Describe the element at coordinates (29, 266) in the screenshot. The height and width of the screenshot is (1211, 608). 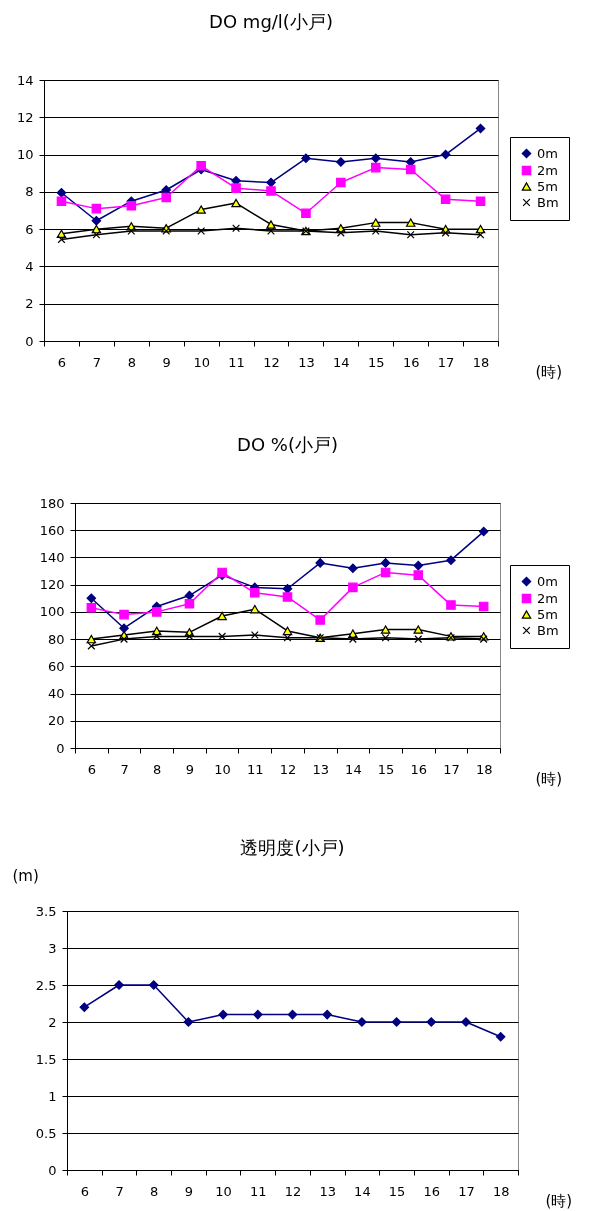
I see `y-tick-label: 4` at that location.